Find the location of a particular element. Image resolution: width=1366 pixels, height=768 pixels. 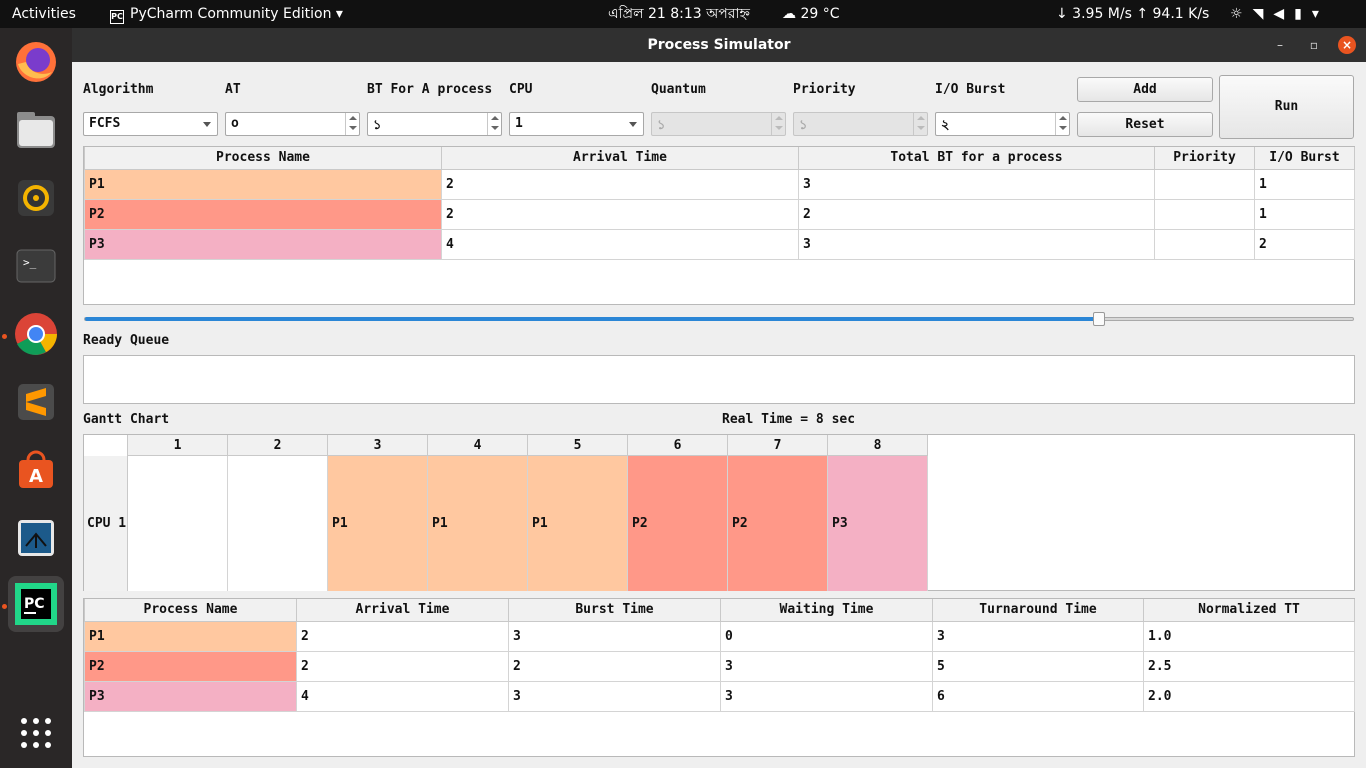

bt-label: BT For A process is located at coordinates (430, 89).